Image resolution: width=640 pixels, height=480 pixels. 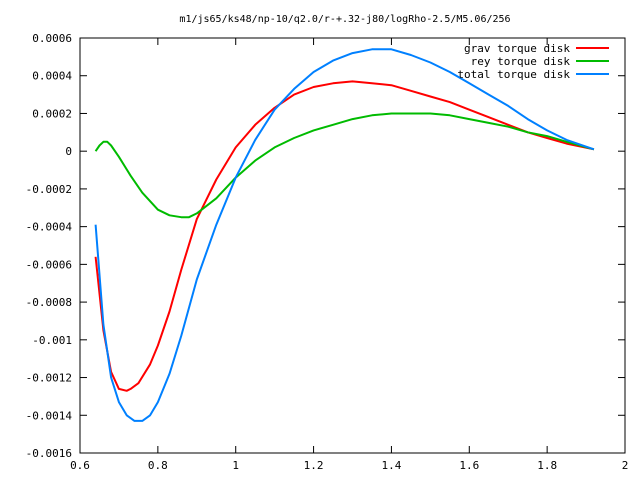 I want to click on y-tick-label: -0.001, so click(x=52, y=340).